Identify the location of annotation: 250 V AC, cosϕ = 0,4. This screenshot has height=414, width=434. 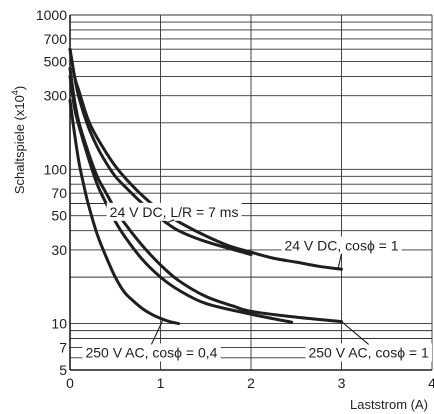
(151, 352).